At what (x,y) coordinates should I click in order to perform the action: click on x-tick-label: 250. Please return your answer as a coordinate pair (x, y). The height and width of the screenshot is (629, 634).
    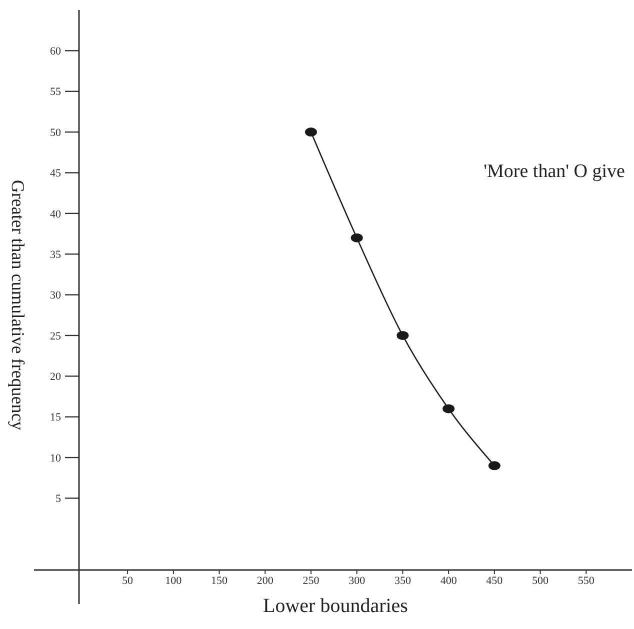
    Looking at the image, I should click on (311, 581).